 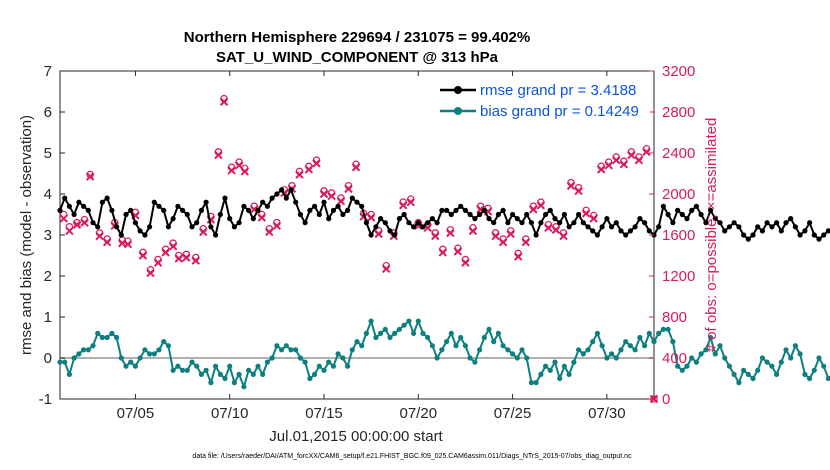 I want to click on legend-bias-marker, so click(x=458, y=111).